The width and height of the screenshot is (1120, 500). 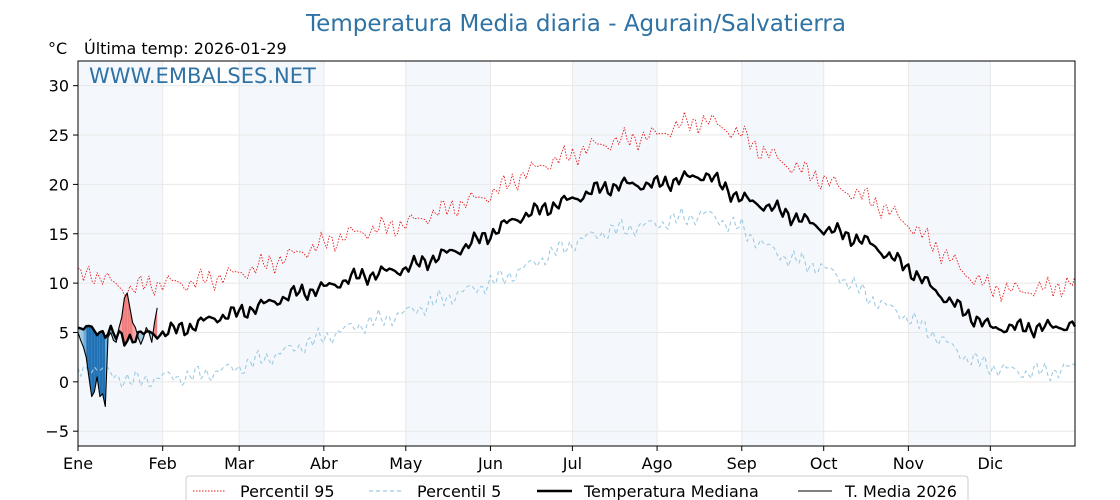 I want to click on x-tick-label-0: Ene, so click(x=78, y=463).